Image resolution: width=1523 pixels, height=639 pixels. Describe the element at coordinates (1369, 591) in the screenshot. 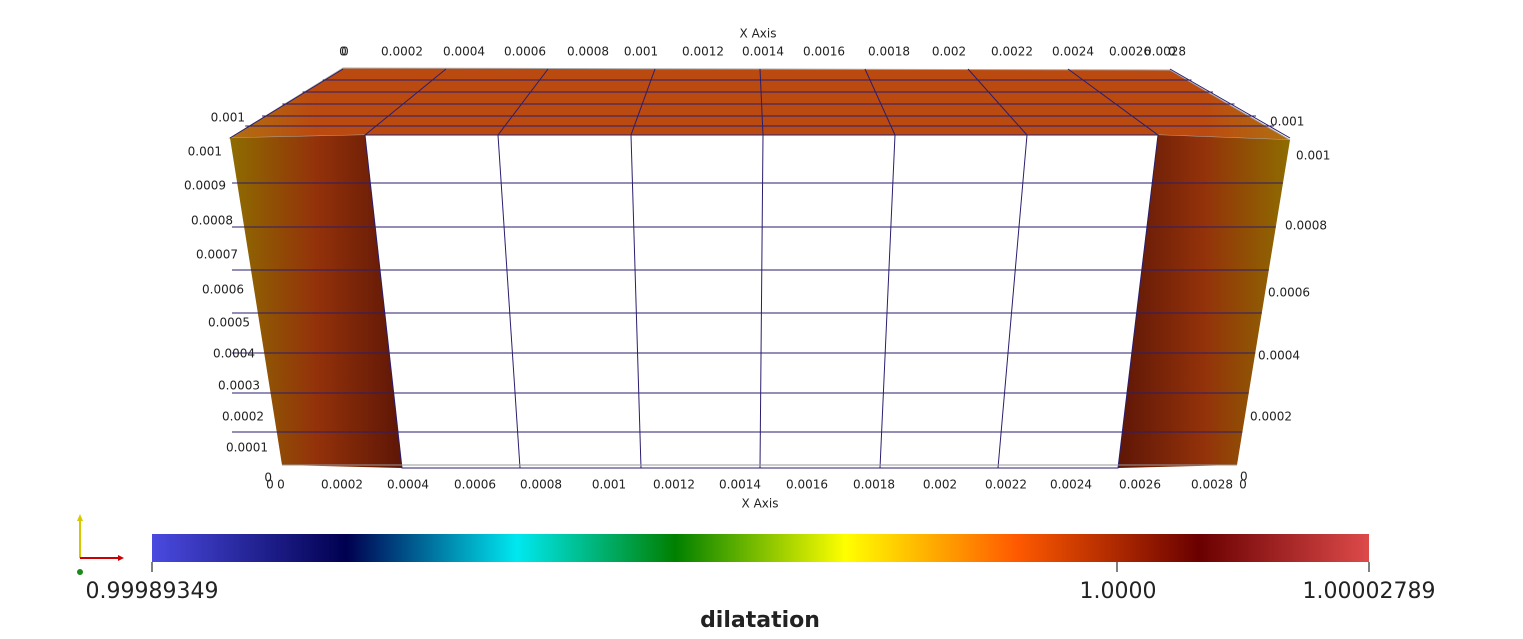

I see `color-bar-label: 1.00002789` at that location.